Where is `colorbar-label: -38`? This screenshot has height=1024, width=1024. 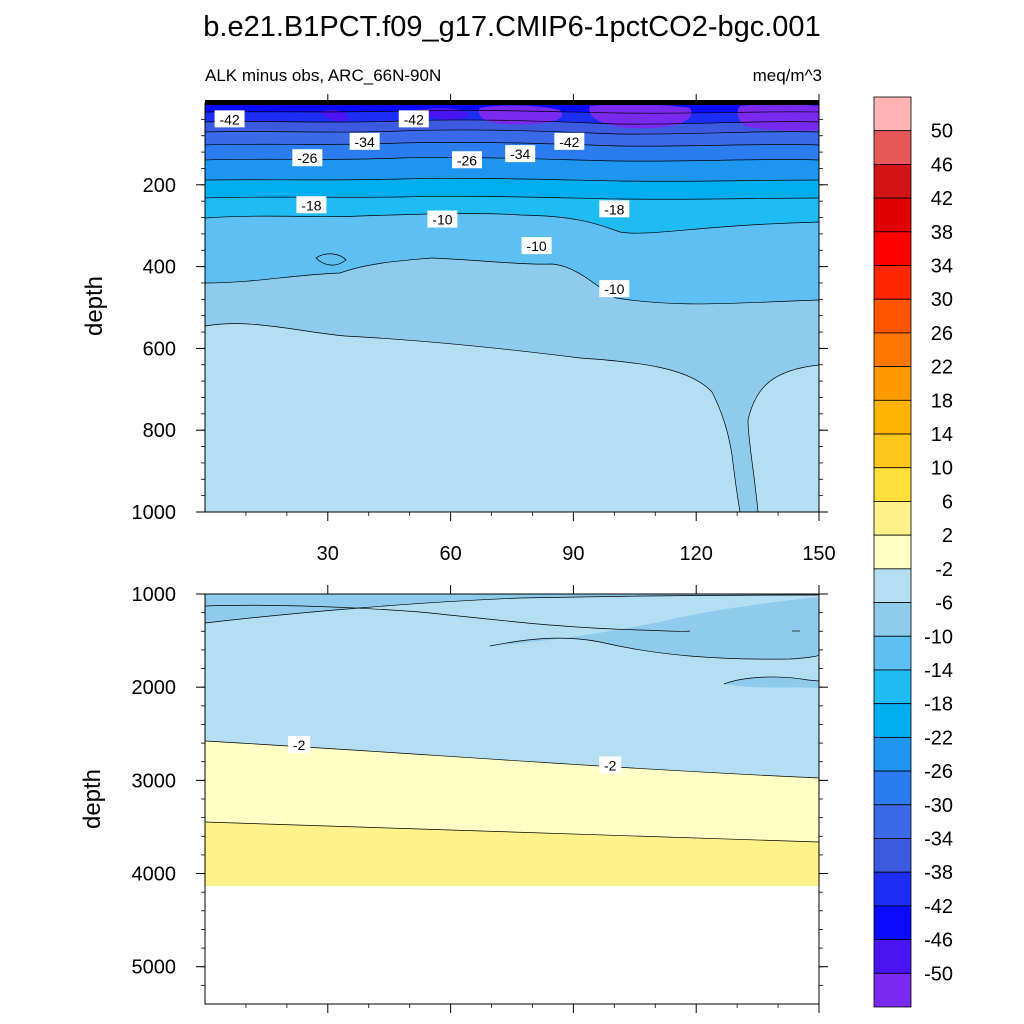
colorbar-label: -38 is located at coordinates (938, 873).